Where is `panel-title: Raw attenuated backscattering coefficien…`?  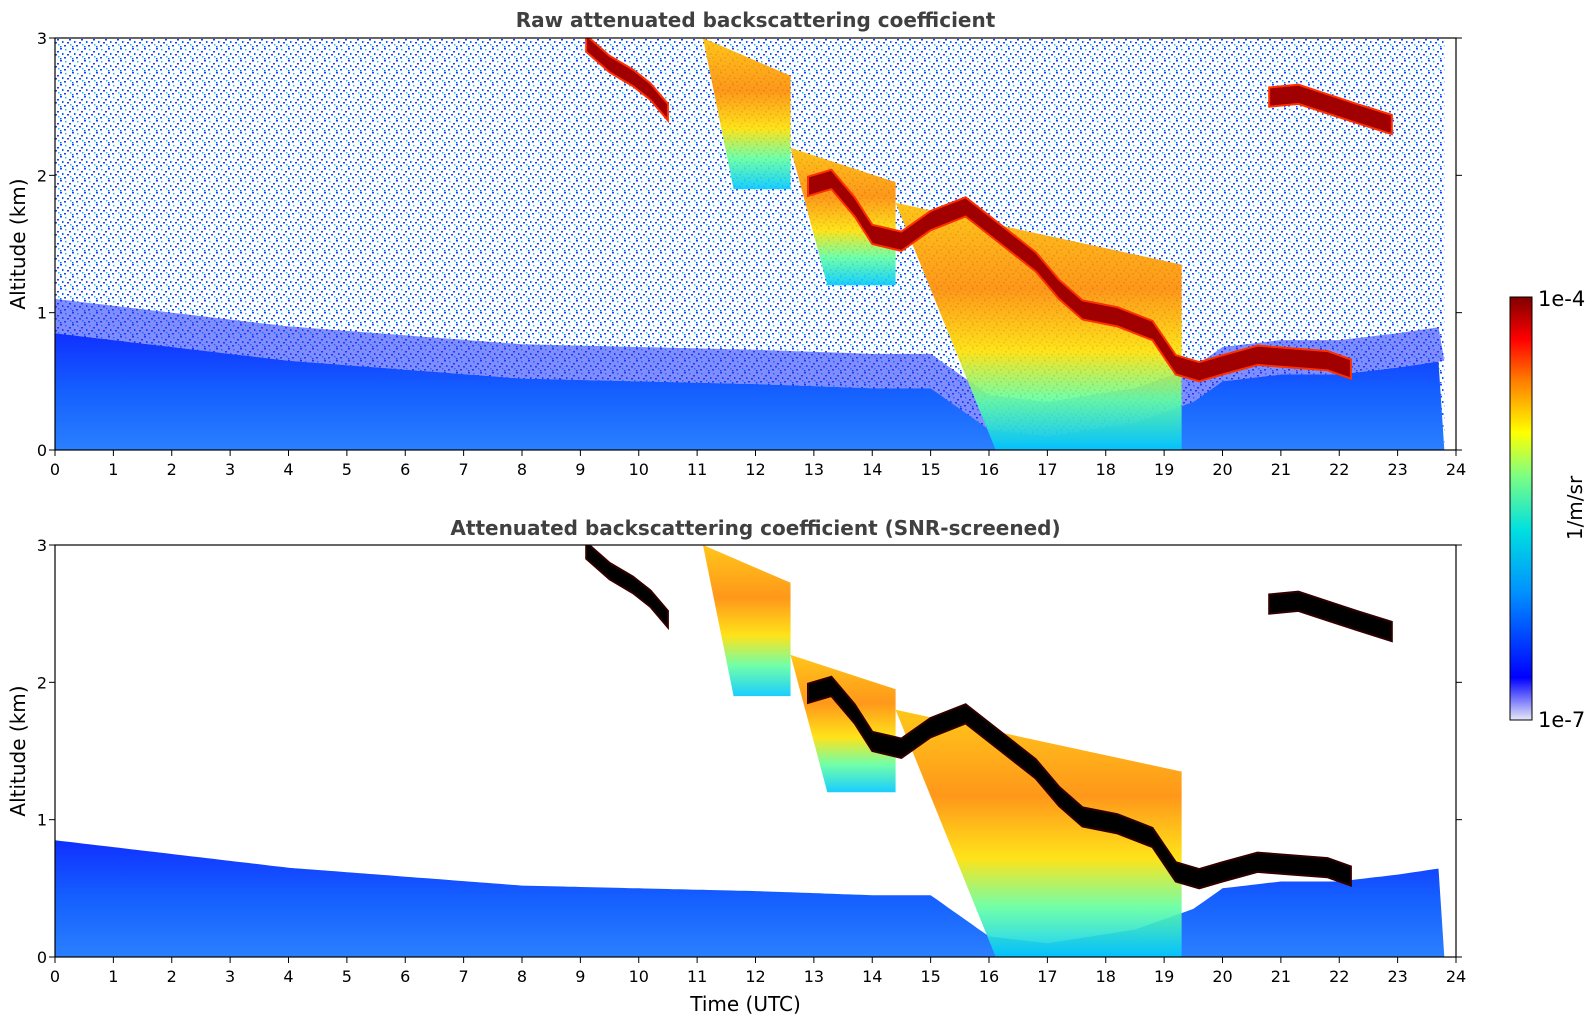
panel-title: Raw attenuated backscattering coefficien… is located at coordinates (756, 20).